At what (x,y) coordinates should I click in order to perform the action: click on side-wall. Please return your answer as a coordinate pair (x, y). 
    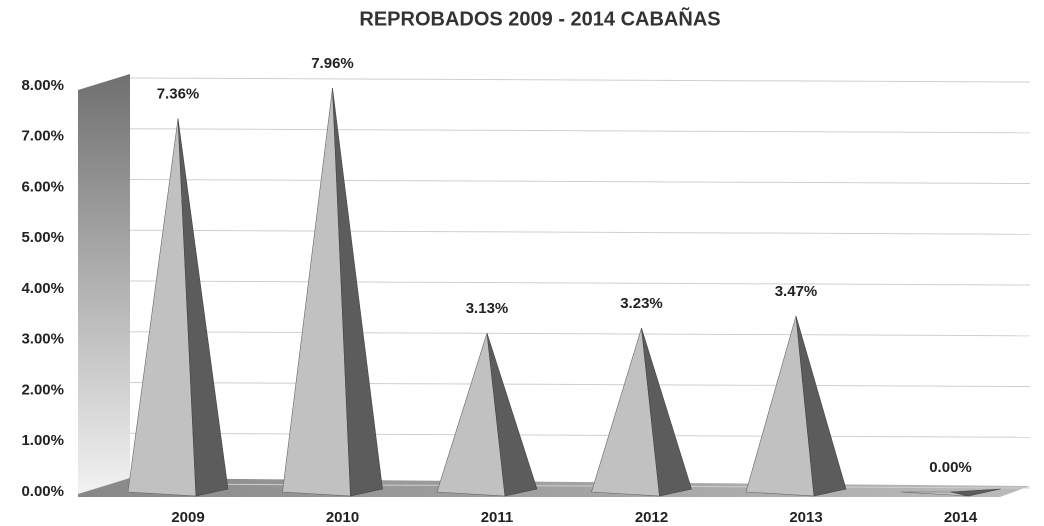
    Looking at the image, I should click on (104, 284).